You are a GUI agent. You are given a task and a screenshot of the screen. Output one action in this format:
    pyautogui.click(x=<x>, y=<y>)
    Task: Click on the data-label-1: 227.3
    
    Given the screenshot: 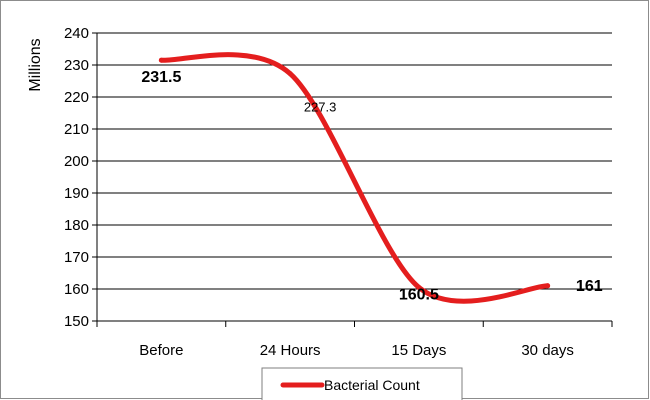 What is the action you would take?
    pyautogui.click(x=320, y=107)
    